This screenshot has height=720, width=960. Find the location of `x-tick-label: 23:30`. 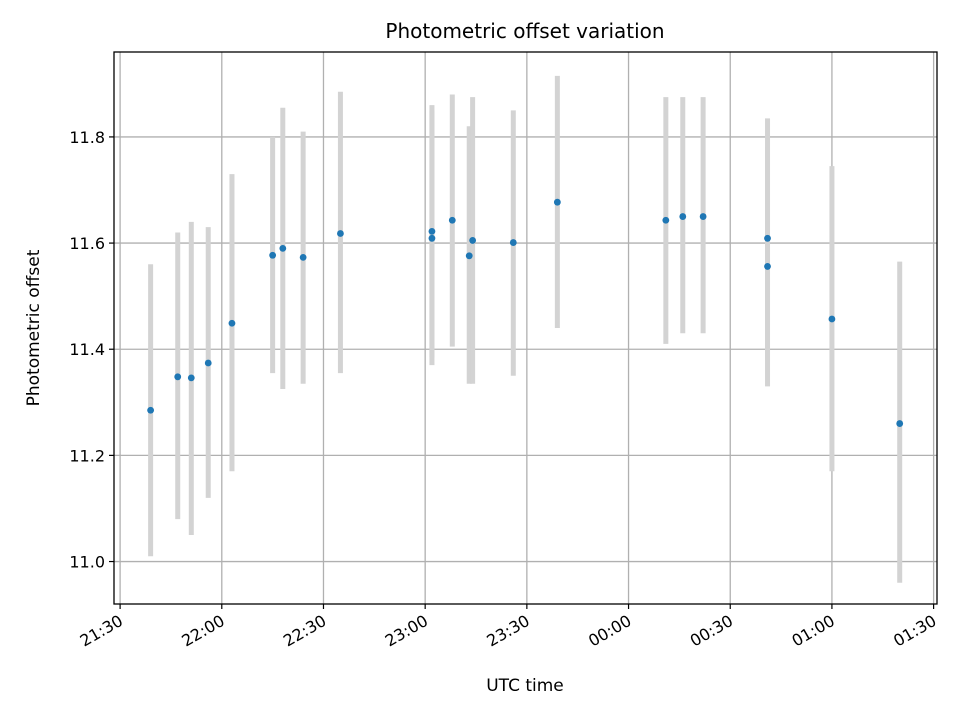

x-tick-label: 23:30 is located at coordinates (507, 631).